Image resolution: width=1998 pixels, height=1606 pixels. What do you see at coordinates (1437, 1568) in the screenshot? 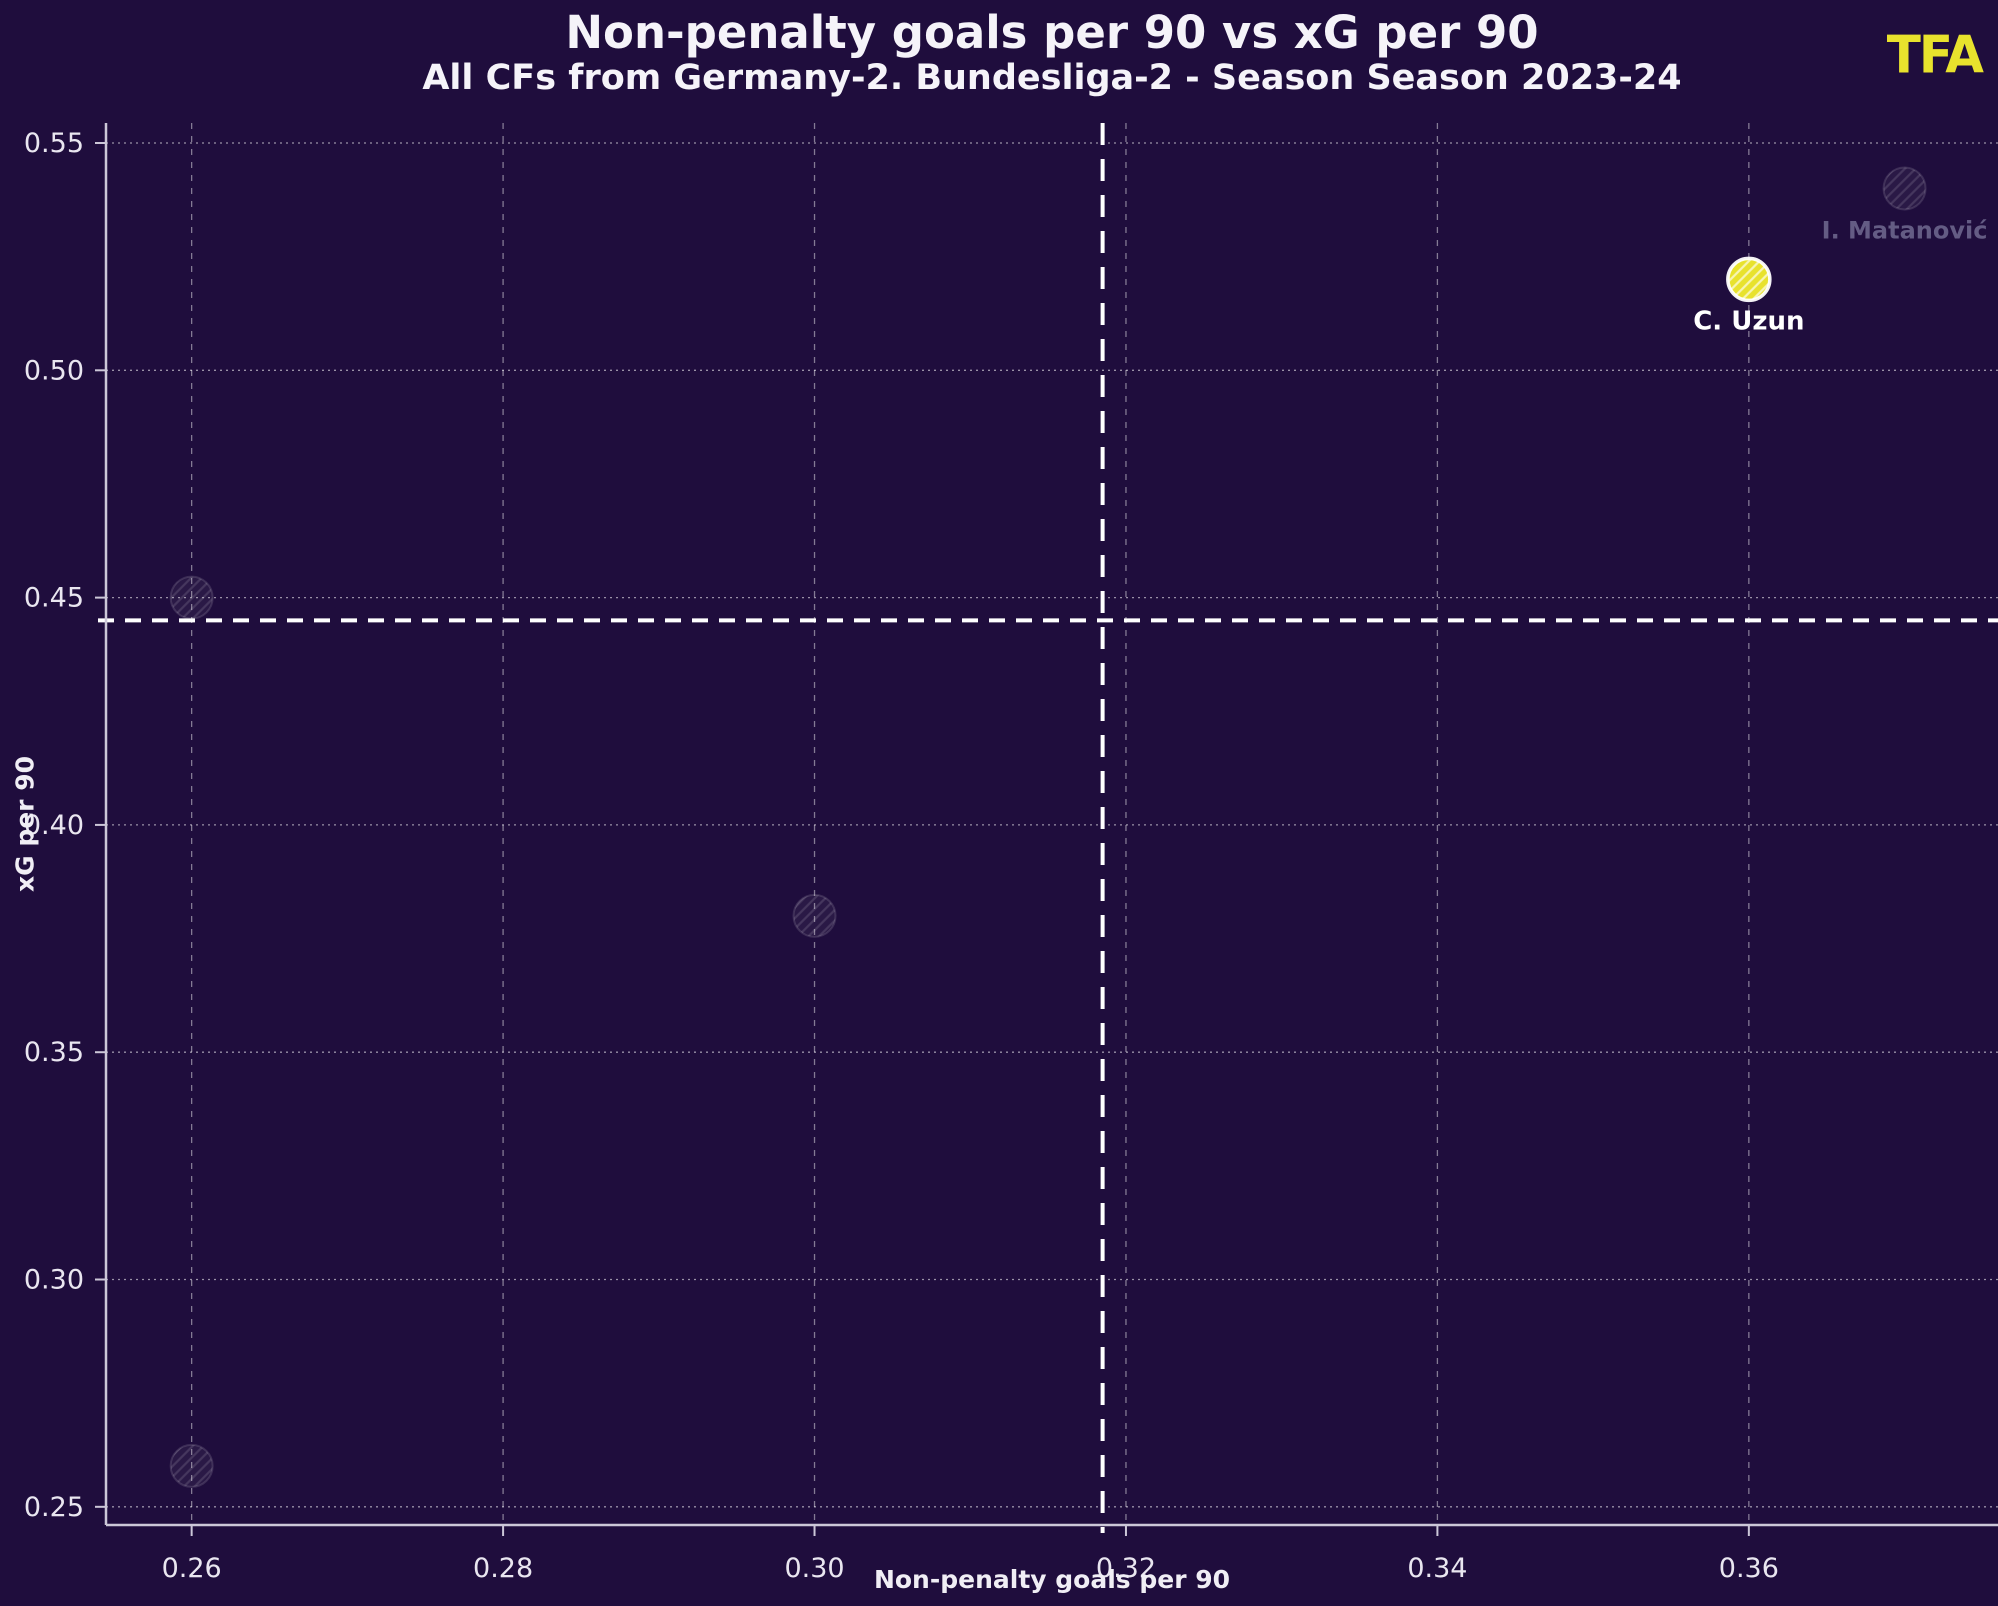
I see `x-tick-label: 0.34` at bounding box center [1437, 1568].